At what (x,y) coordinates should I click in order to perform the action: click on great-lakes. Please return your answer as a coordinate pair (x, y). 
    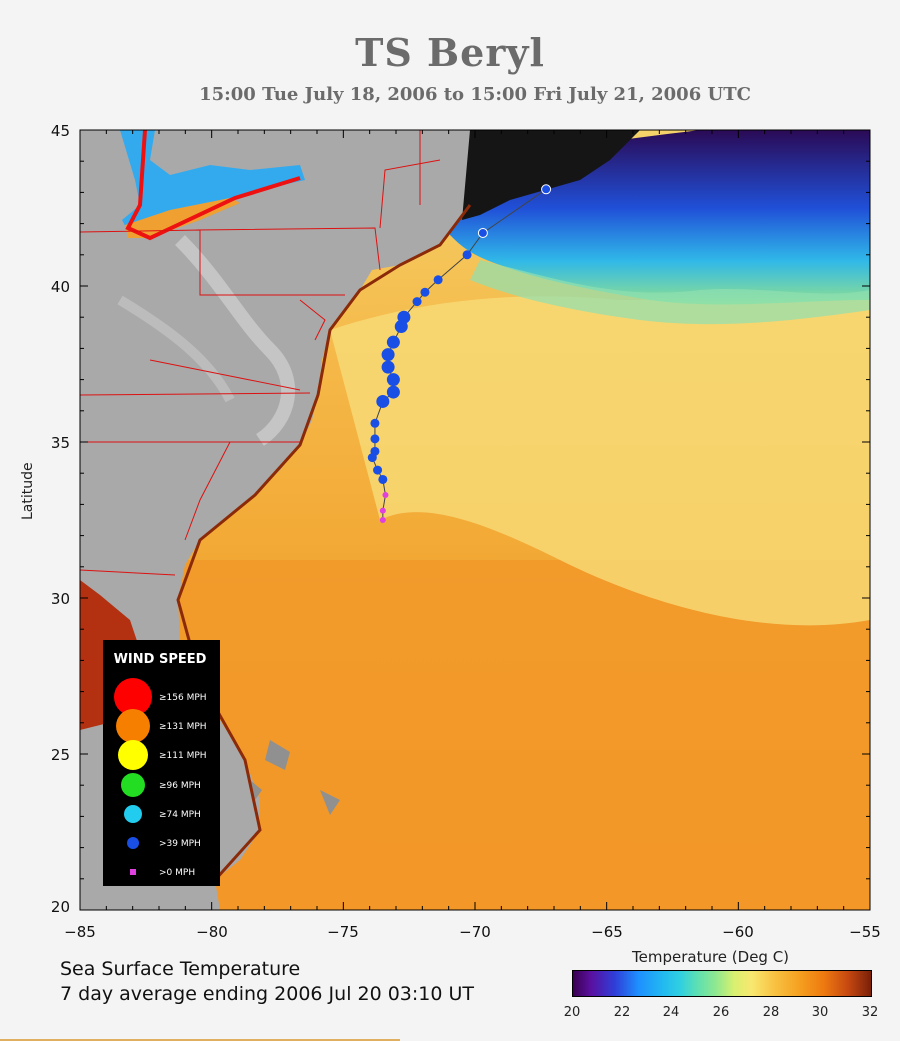
    Looking at the image, I should click on (212, 182).